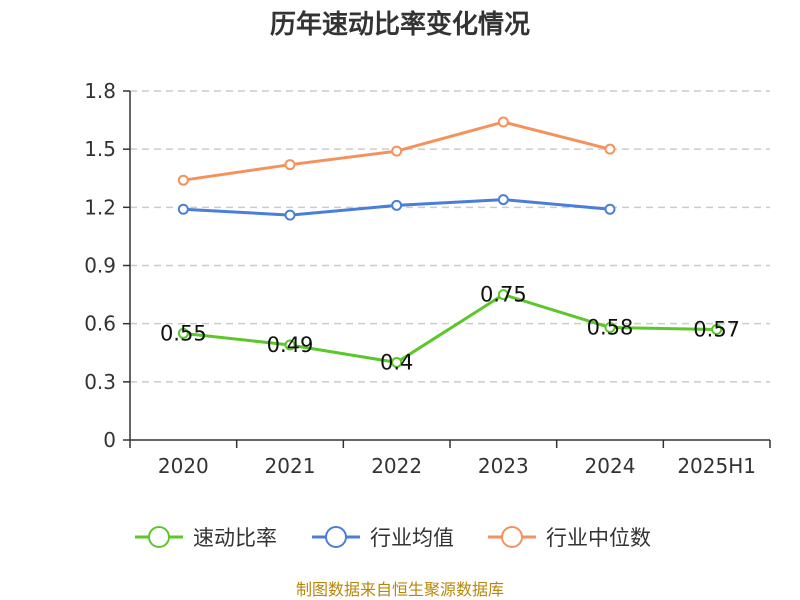 The image size is (800, 600). I want to click on legend-label-0: 速动比率, so click(235, 538).